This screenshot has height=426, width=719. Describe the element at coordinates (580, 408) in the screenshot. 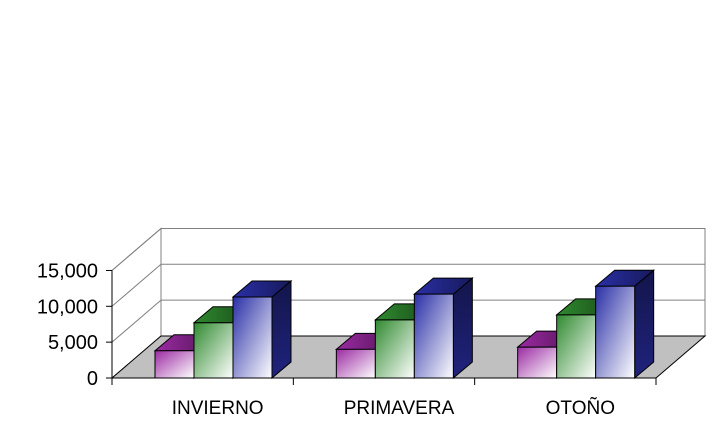

I see `x-tick-label: OTOÑO` at that location.